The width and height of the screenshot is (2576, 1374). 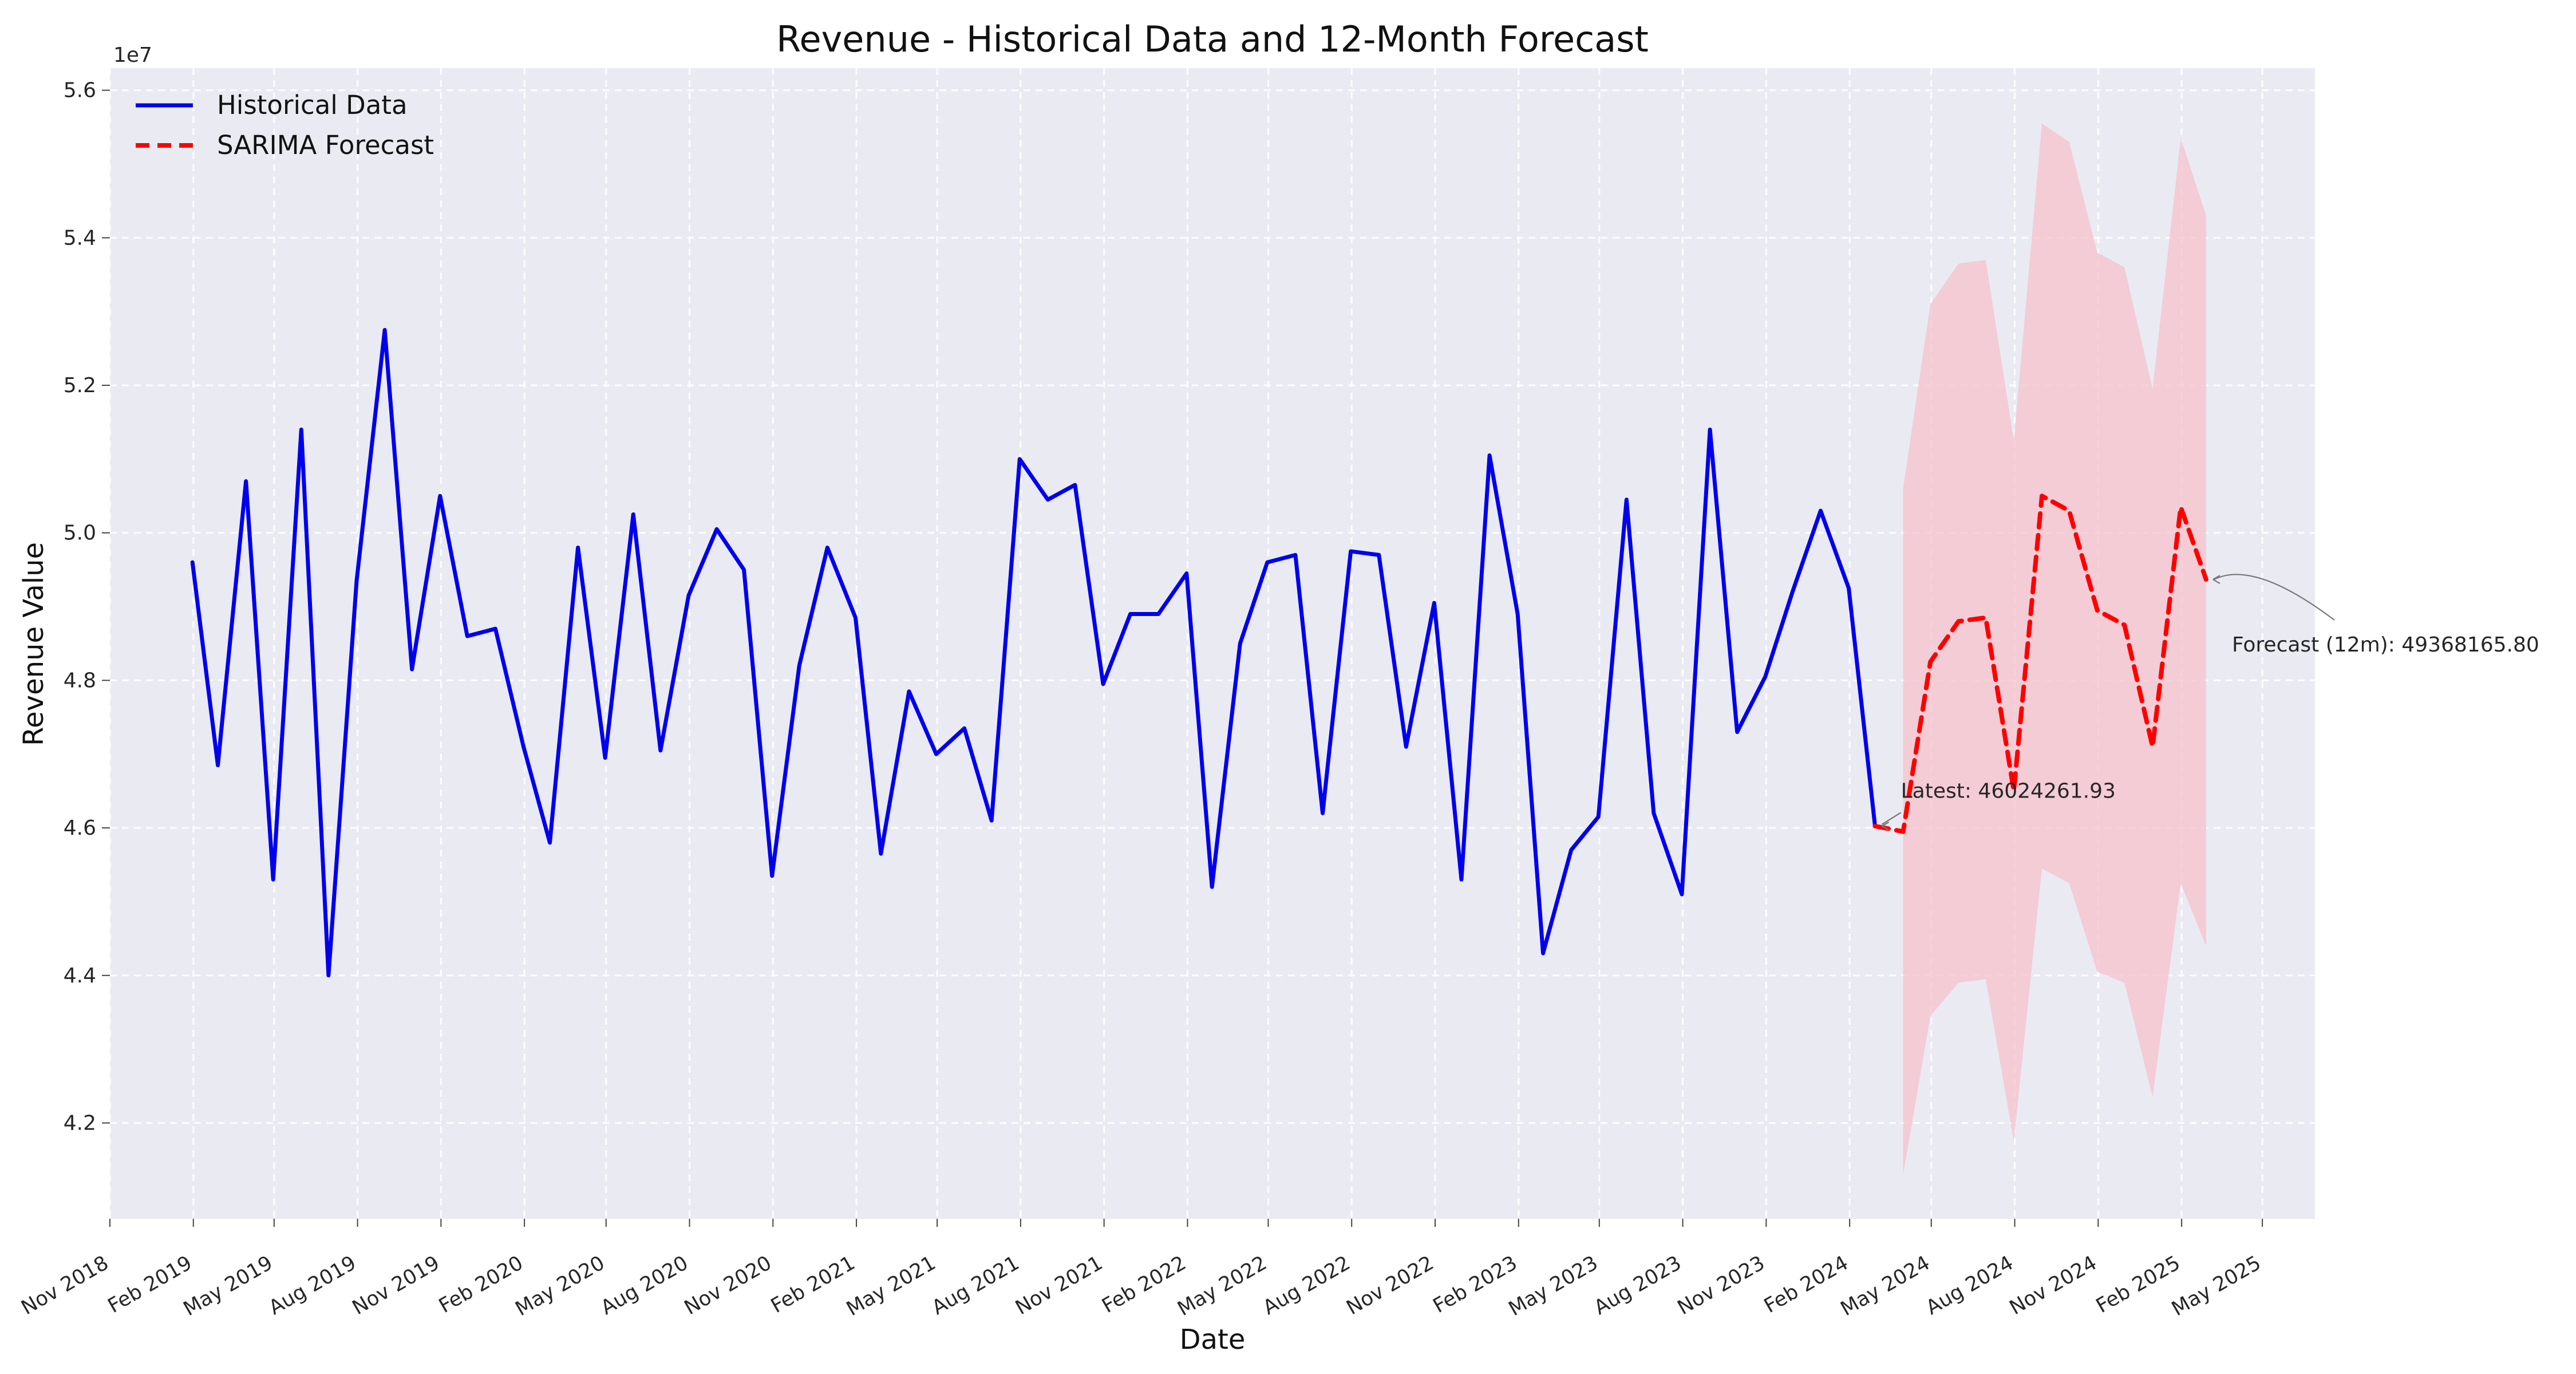 What do you see at coordinates (80, 976) in the screenshot?
I see `y-tick-label: 4.4` at bounding box center [80, 976].